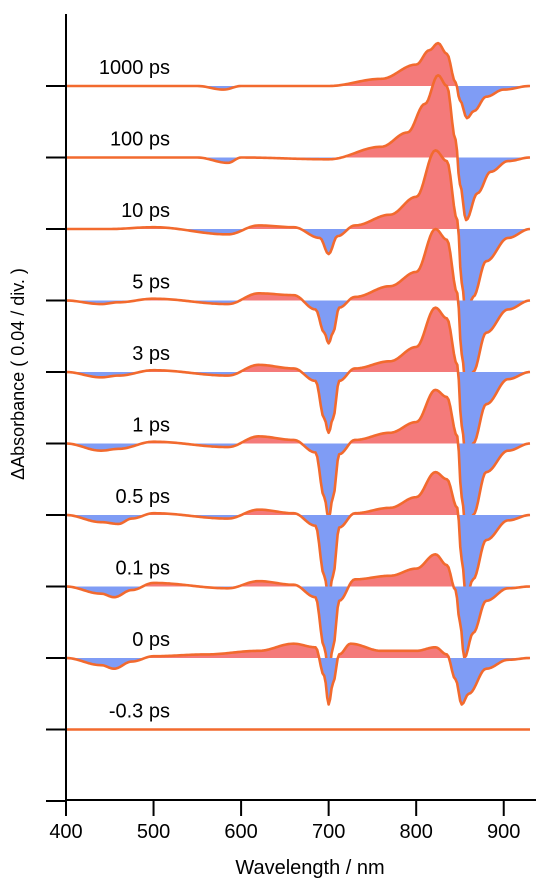 Image resolution: width=536 pixels, height=880 pixels. What do you see at coordinates (328, 832) in the screenshot?
I see `x-tick-label-700: 700` at bounding box center [328, 832].